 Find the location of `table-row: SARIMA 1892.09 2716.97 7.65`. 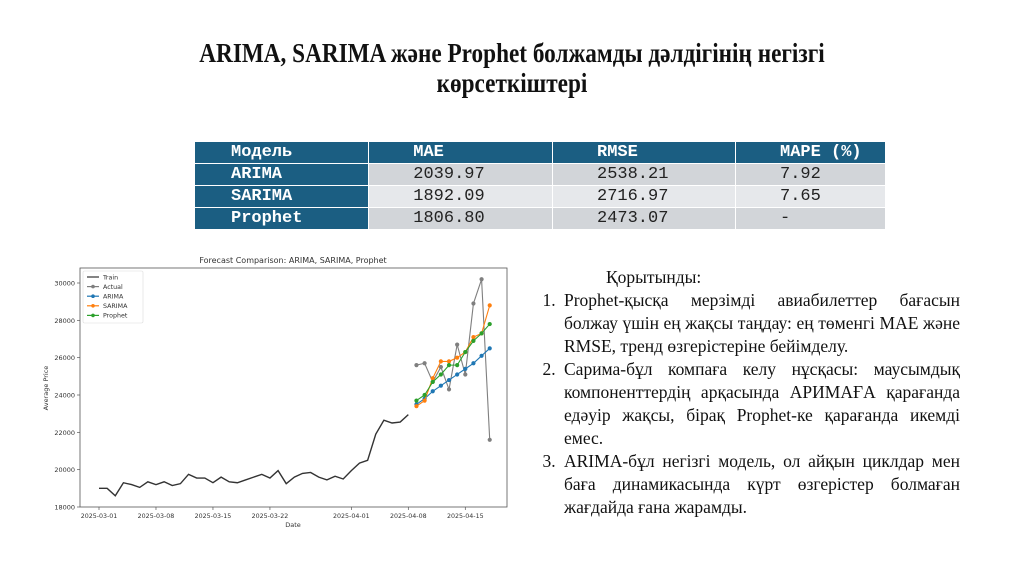

table-row: SARIMA 1892.09 2716.97 7.65 is located at coordinates (539, 196).